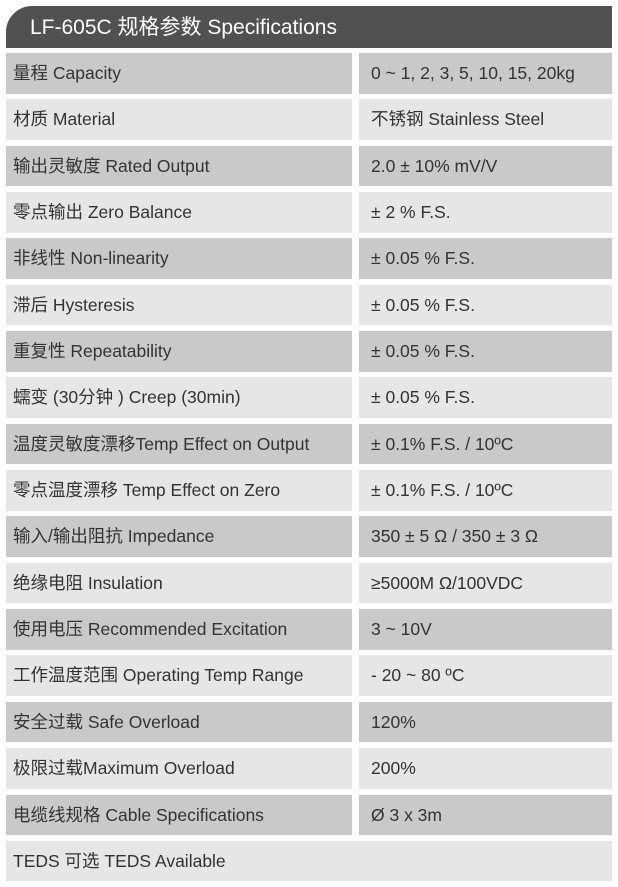 This screenshot has height=887, width=618. What do you see at coordinates (485, 119) in the screenshot?
I see `spec-value: 不锈钢 Stainless Steel` at bounding box center [485, 119].